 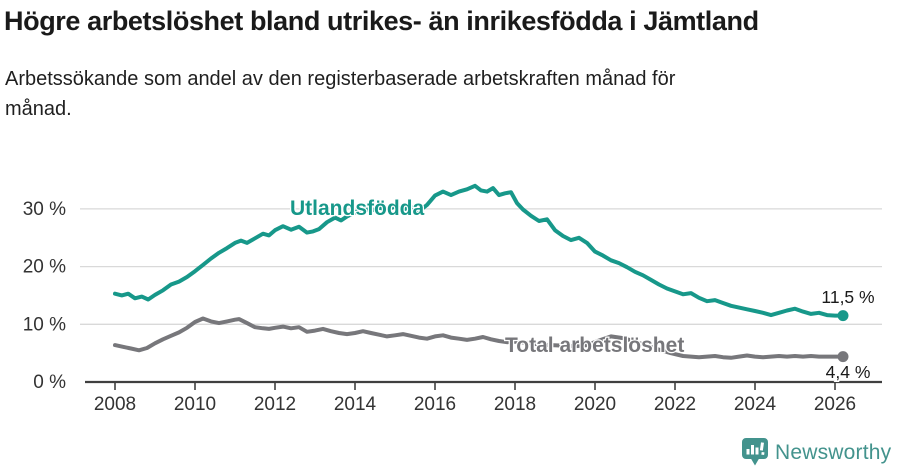 What do you see at coordinates (44, 267) in the screenshot?
I see `y-axis-label: 20 %` at bounding box center [44, 267].